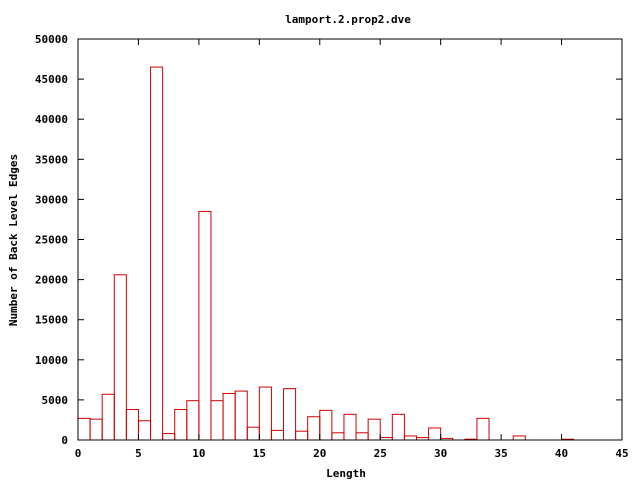  What do you see at coordinates (621, 453) in the screenshot?
I see `x-tick-label-9: 45` at bounding box center [621, 453].